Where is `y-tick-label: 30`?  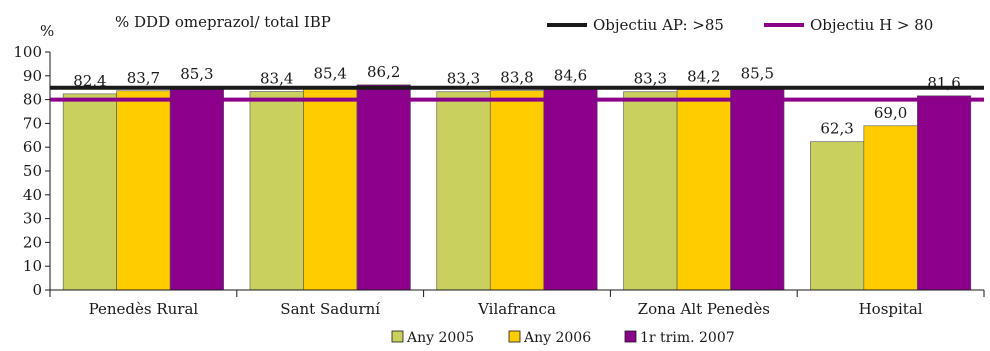
y-tick-label: 30 is located at coordinates (32, 219).